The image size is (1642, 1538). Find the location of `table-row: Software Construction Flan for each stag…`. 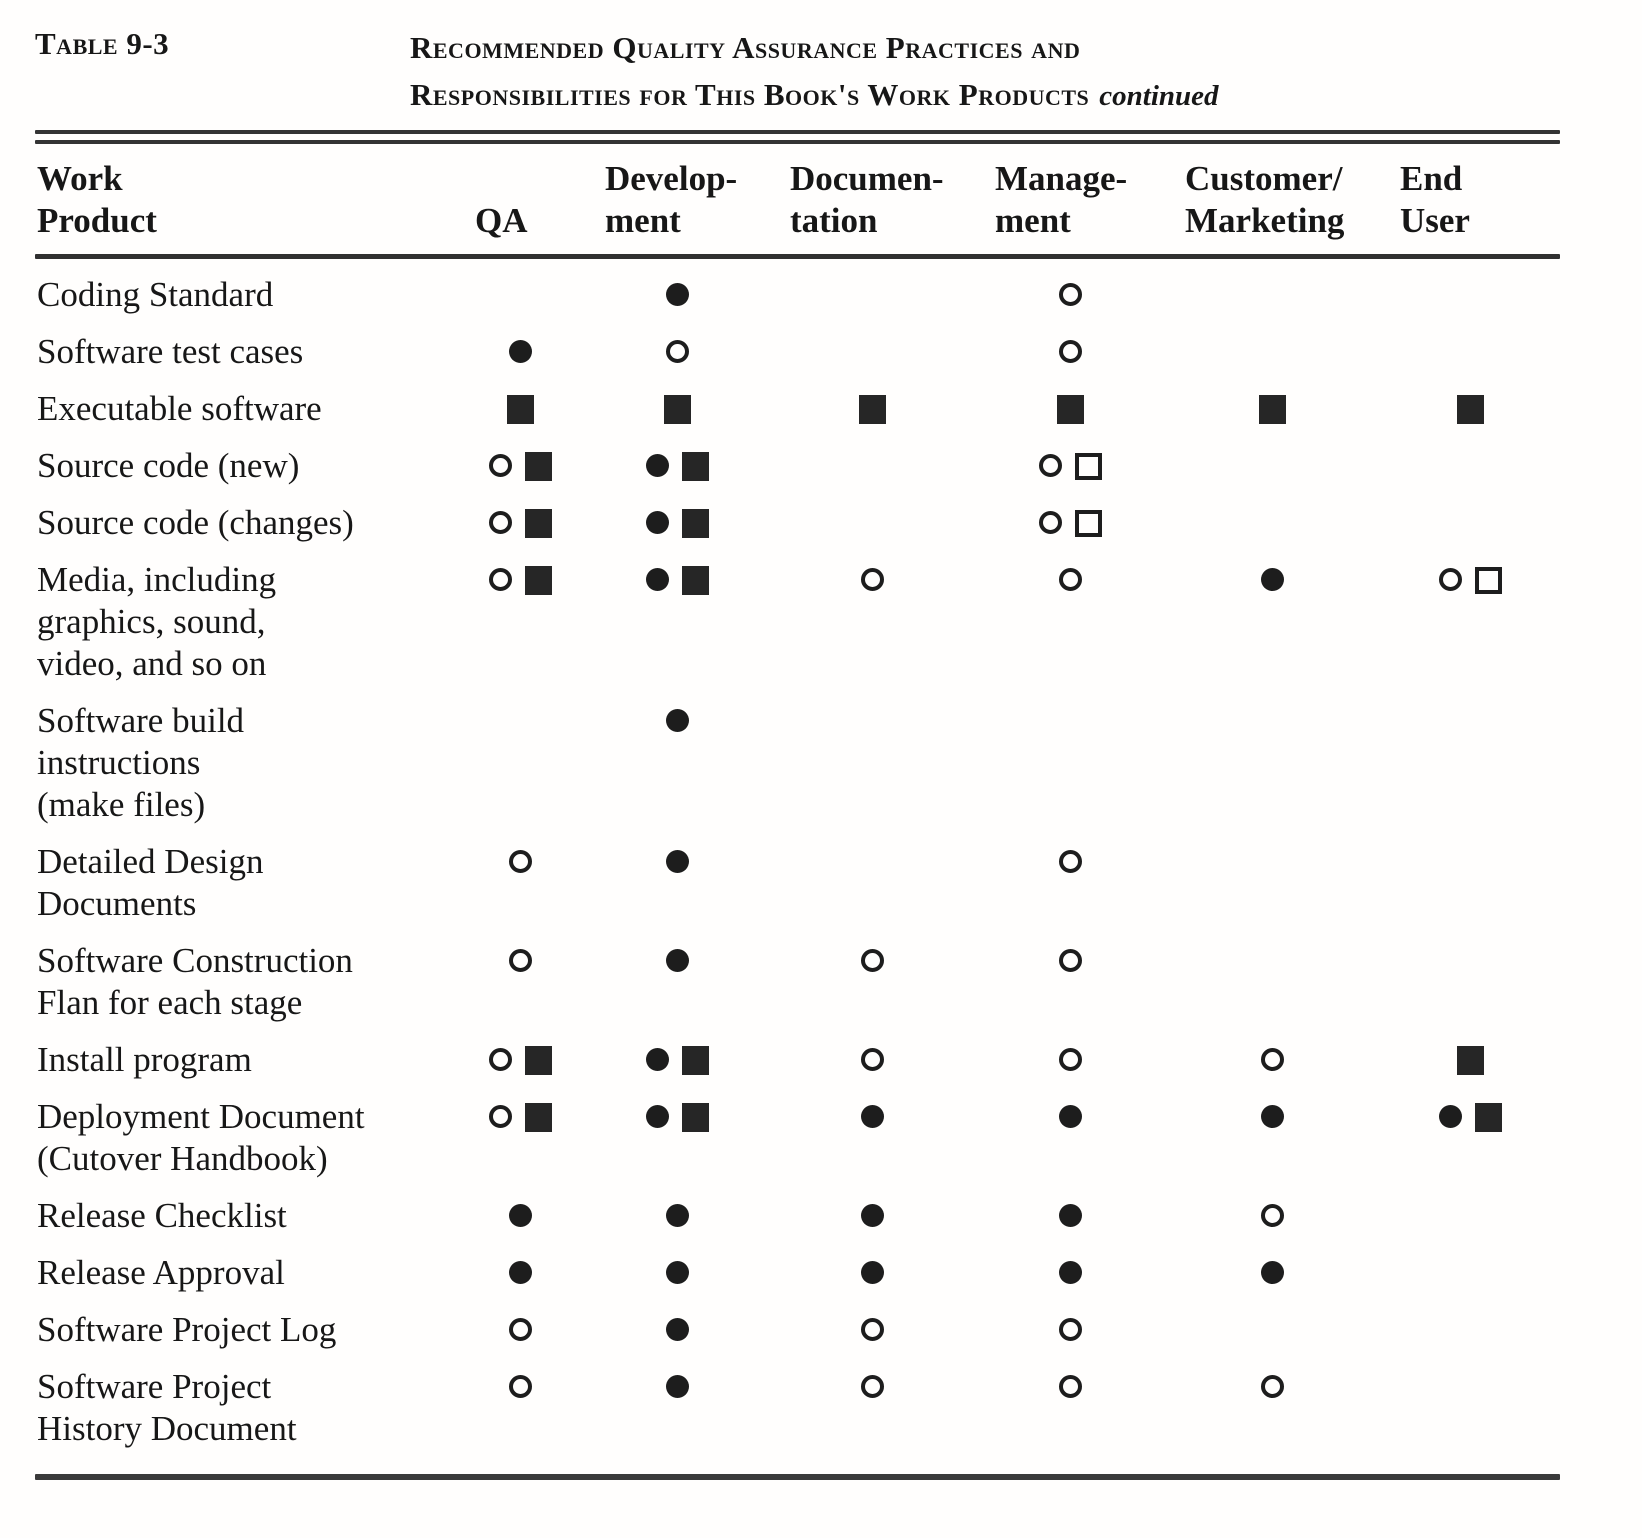

table-row: Software Construction Flan for each stag… is located at coordinates (797, 982).